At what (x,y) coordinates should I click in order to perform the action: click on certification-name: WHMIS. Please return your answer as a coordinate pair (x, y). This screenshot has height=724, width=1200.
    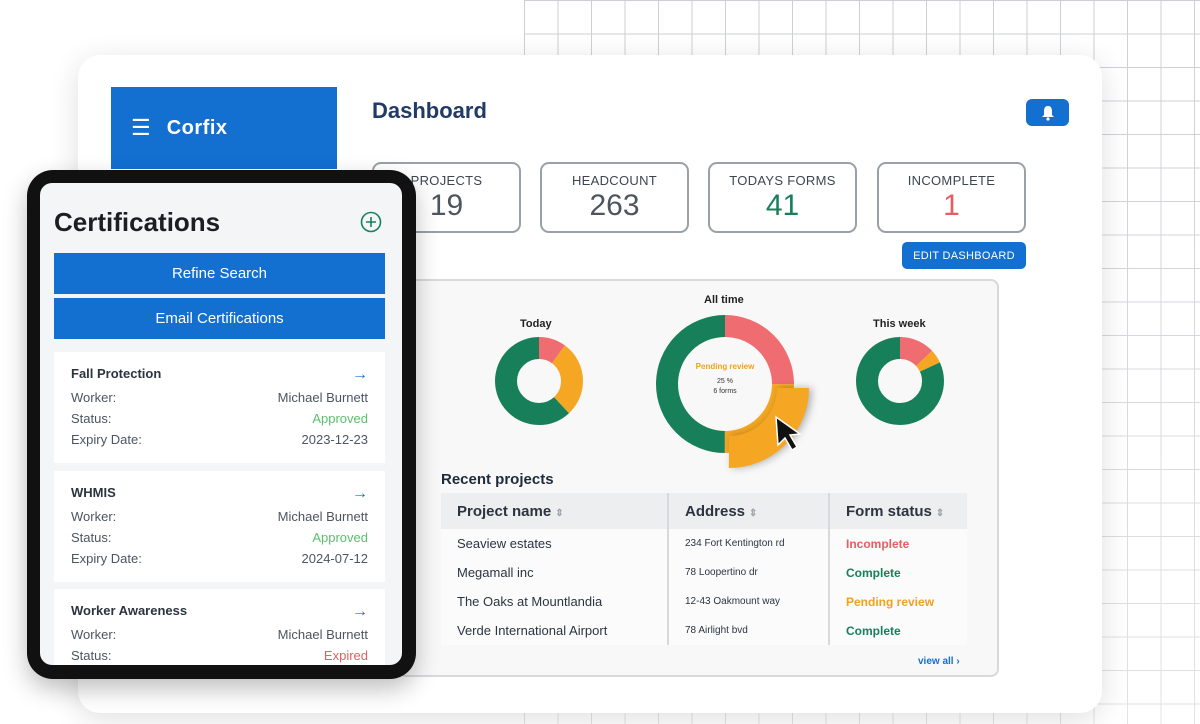
    Looking at the image, I should click on (93, 492).